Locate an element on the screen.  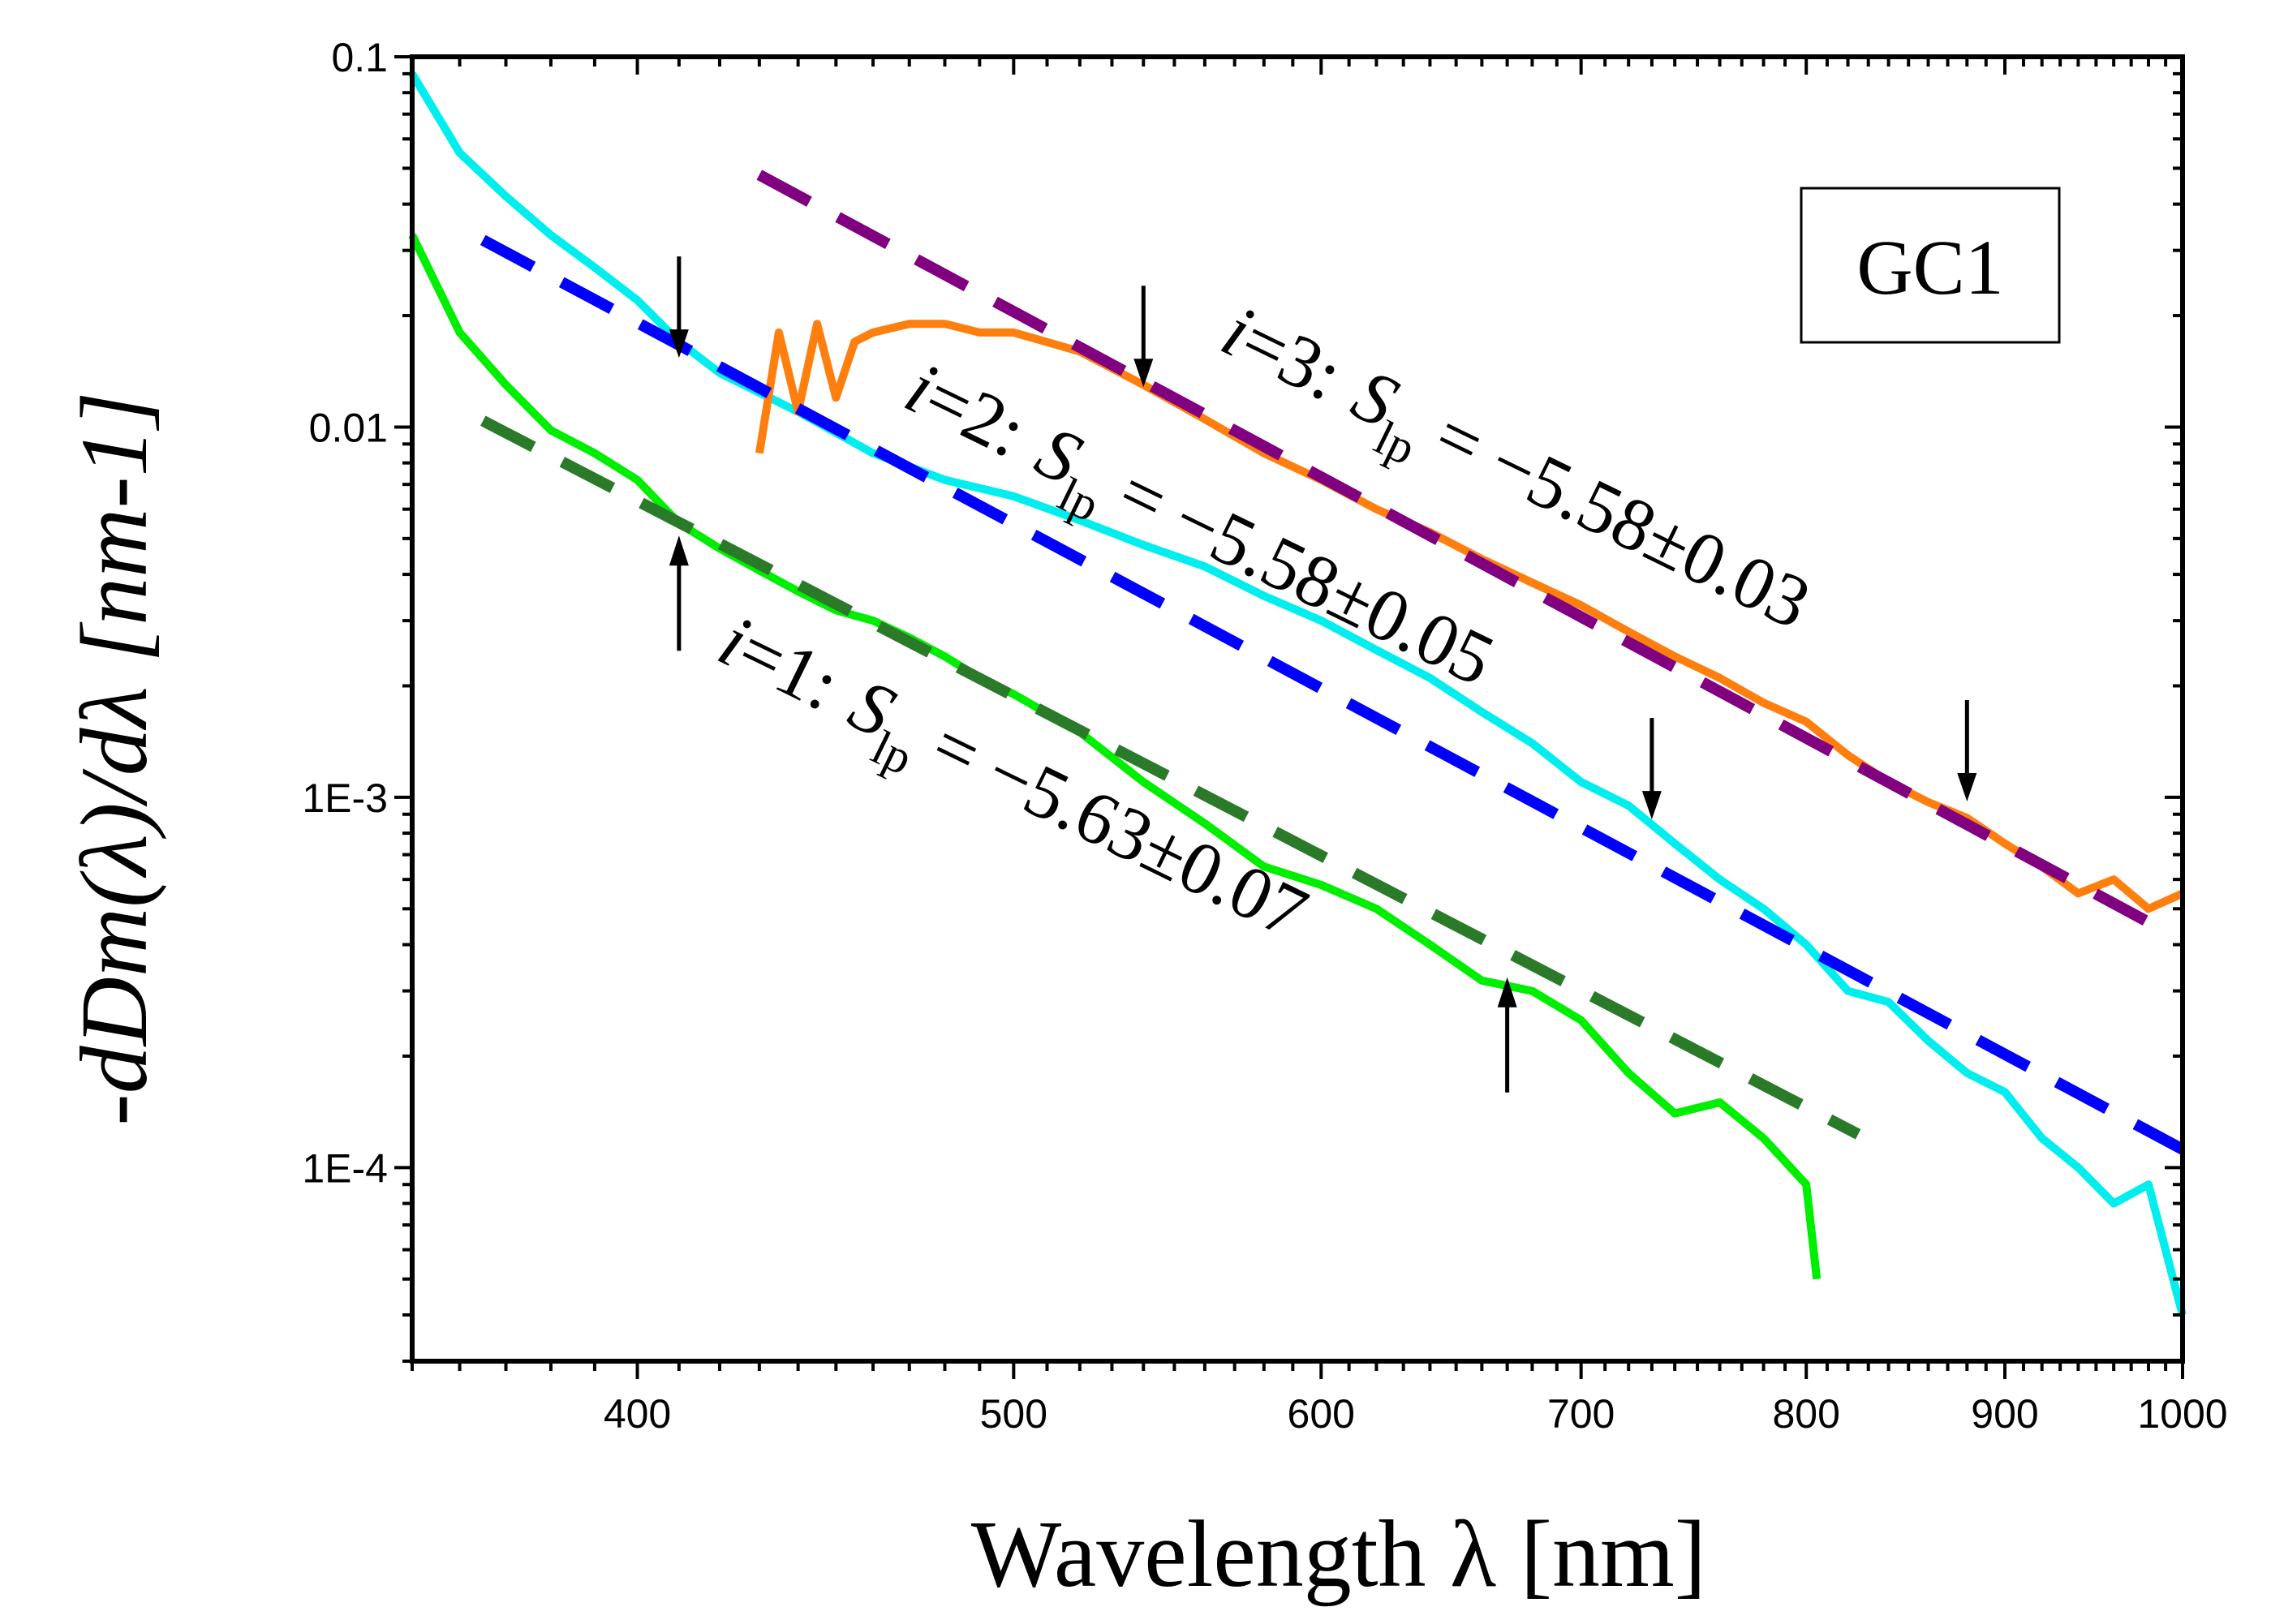
x-tick-label: 700 is located at coordinates (1581, 1414).